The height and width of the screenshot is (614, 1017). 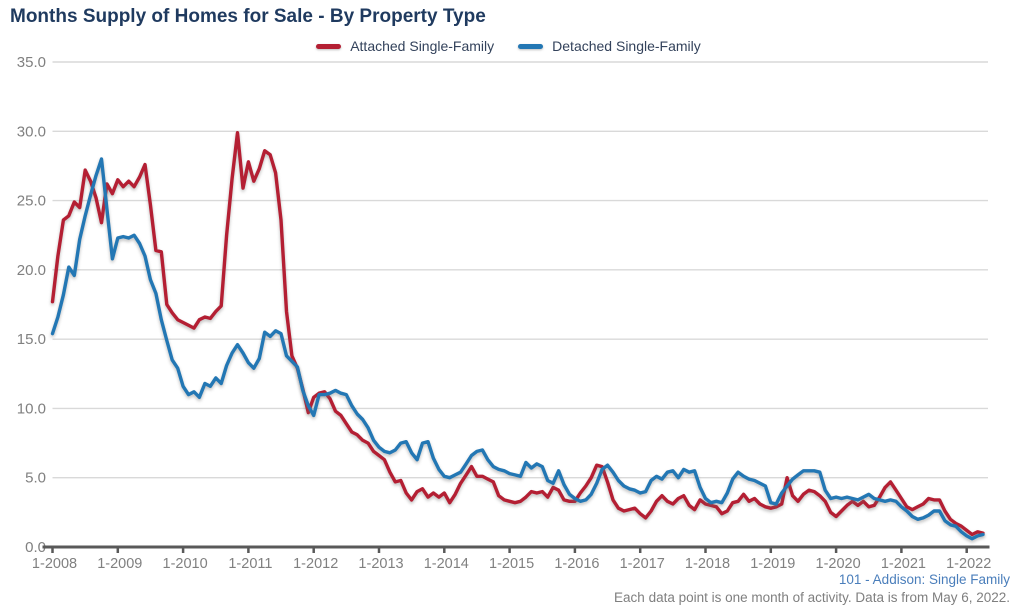 I want to click on x-axis-tick-label: 1-2014, so click(x=446, y=564).